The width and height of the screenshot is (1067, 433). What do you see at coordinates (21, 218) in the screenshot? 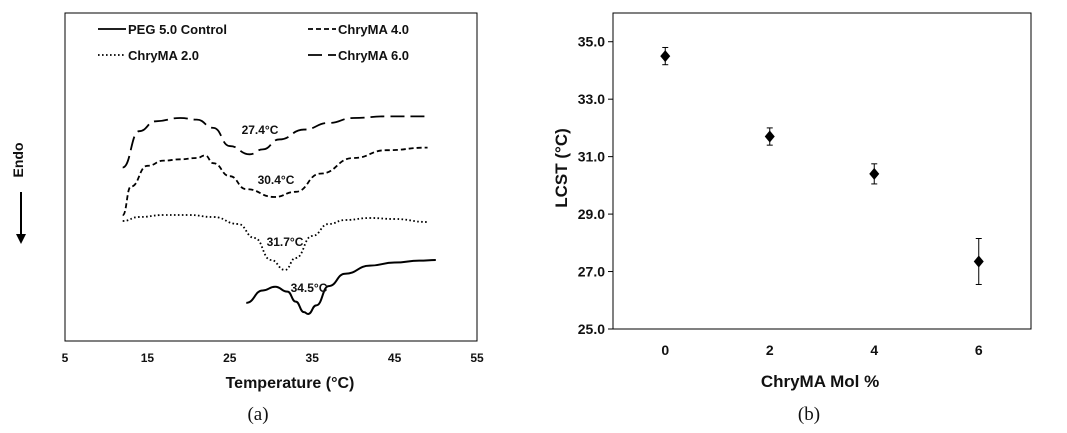
I see `endo-arrow` at bounding box center [21, 218].